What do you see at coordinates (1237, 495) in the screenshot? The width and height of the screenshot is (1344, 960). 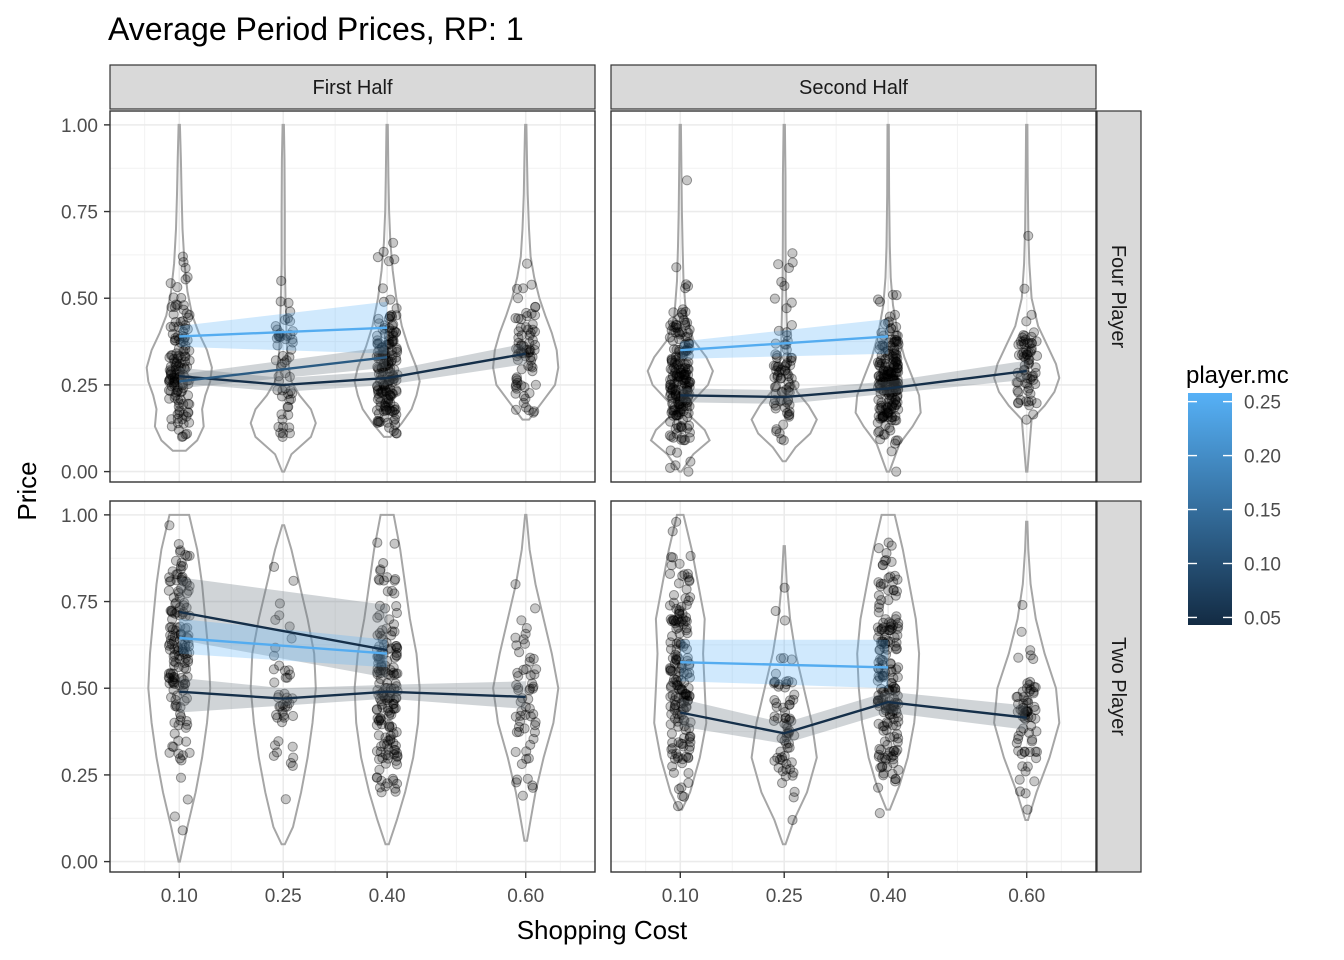 I see `legend: player.mc 0.25 0.20 0.15 0.10 0.05` at bounding box center [1237, 495].